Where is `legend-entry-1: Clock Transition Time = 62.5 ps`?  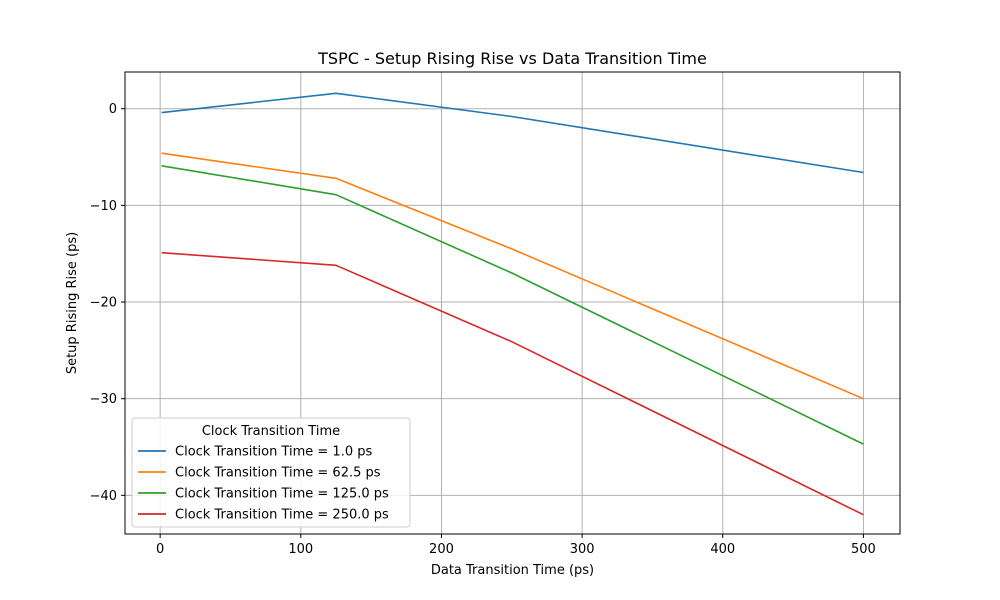
legend-entry-1: Clock Transition Time = 62.5 ps is located at coordinates (278, 473).